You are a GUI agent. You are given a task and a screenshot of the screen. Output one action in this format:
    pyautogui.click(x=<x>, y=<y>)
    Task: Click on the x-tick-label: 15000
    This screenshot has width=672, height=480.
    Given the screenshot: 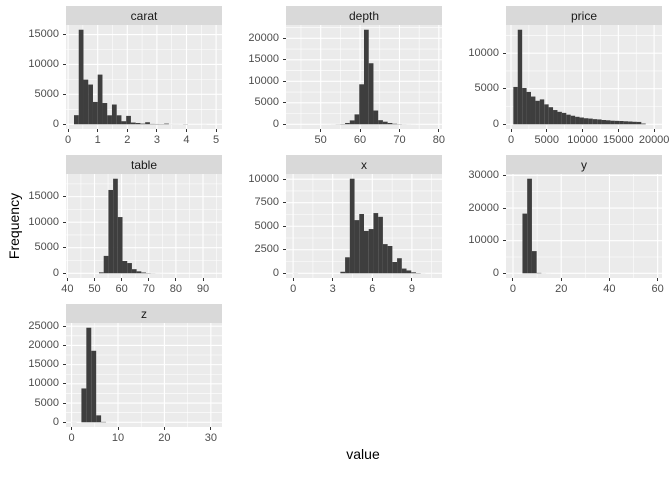 What is the action you would take?
    pyautogui.click(x=618, y=140)
    